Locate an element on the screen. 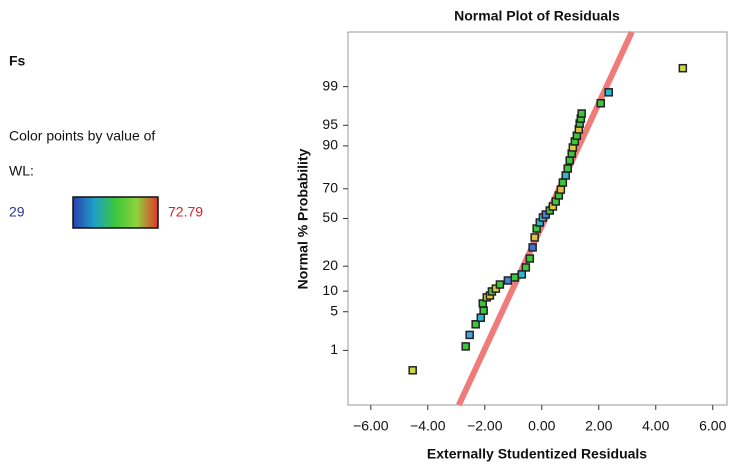 The width and height of the screenshot is (734, 468). y-axis-label: Normal % Probability is located at coordinates (303, 218).